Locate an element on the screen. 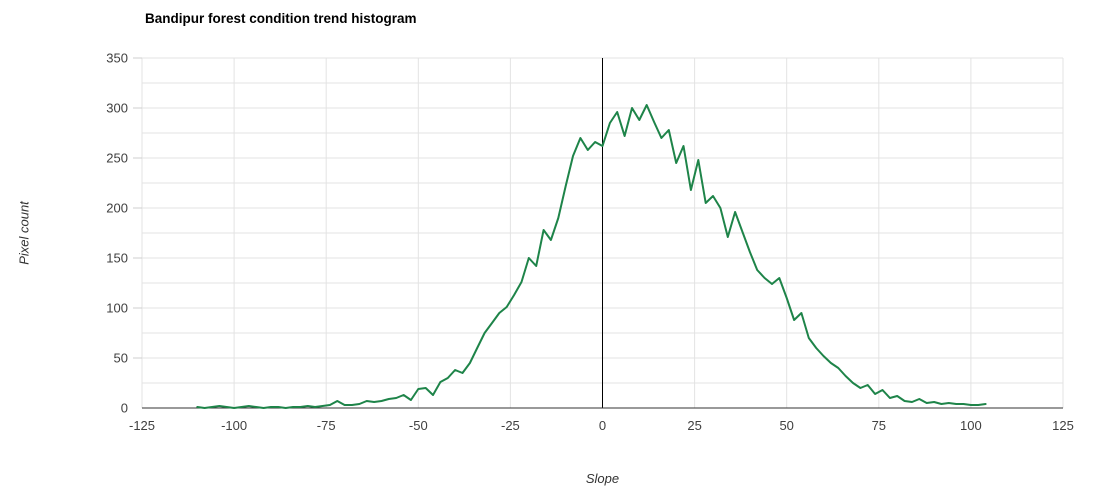 This screenshot has width=1100, height=500. y-tick-label: 200 is located at coordinates (117, 208).